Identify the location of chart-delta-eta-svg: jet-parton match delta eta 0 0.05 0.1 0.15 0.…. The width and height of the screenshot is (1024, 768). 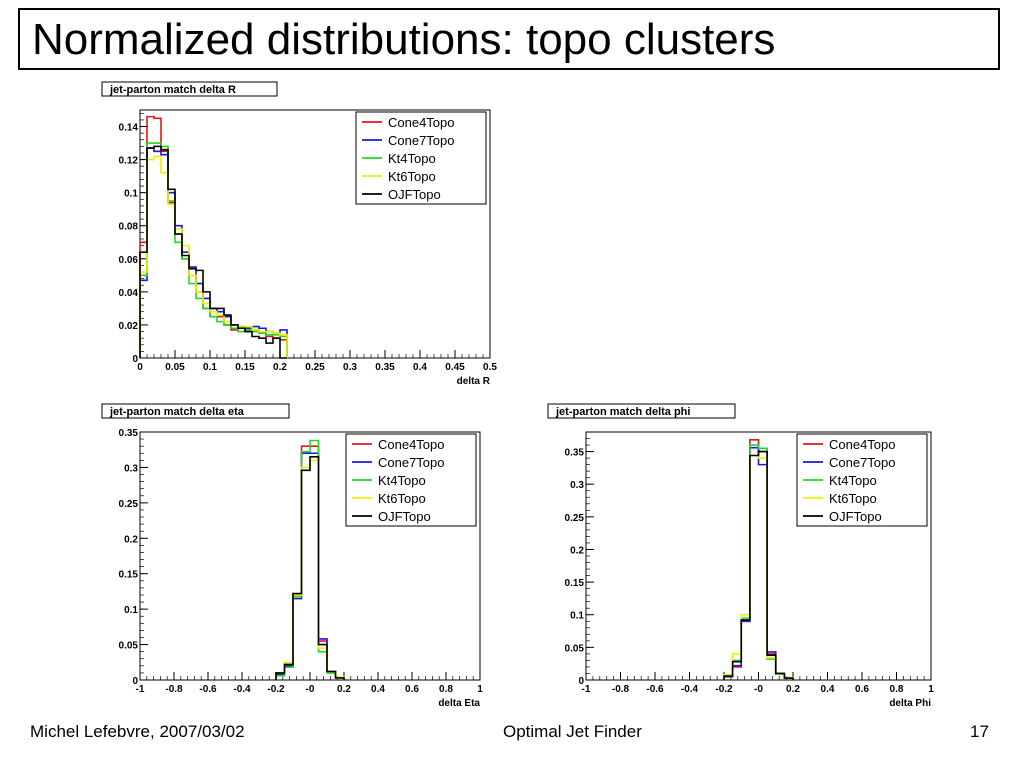
(292, 556).